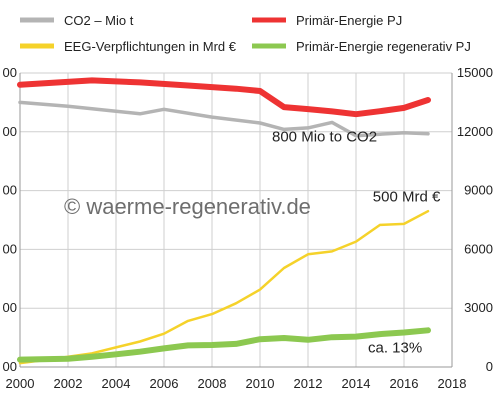  I want to click on annotation-label: 500 Mrd €, so click(407, 196).